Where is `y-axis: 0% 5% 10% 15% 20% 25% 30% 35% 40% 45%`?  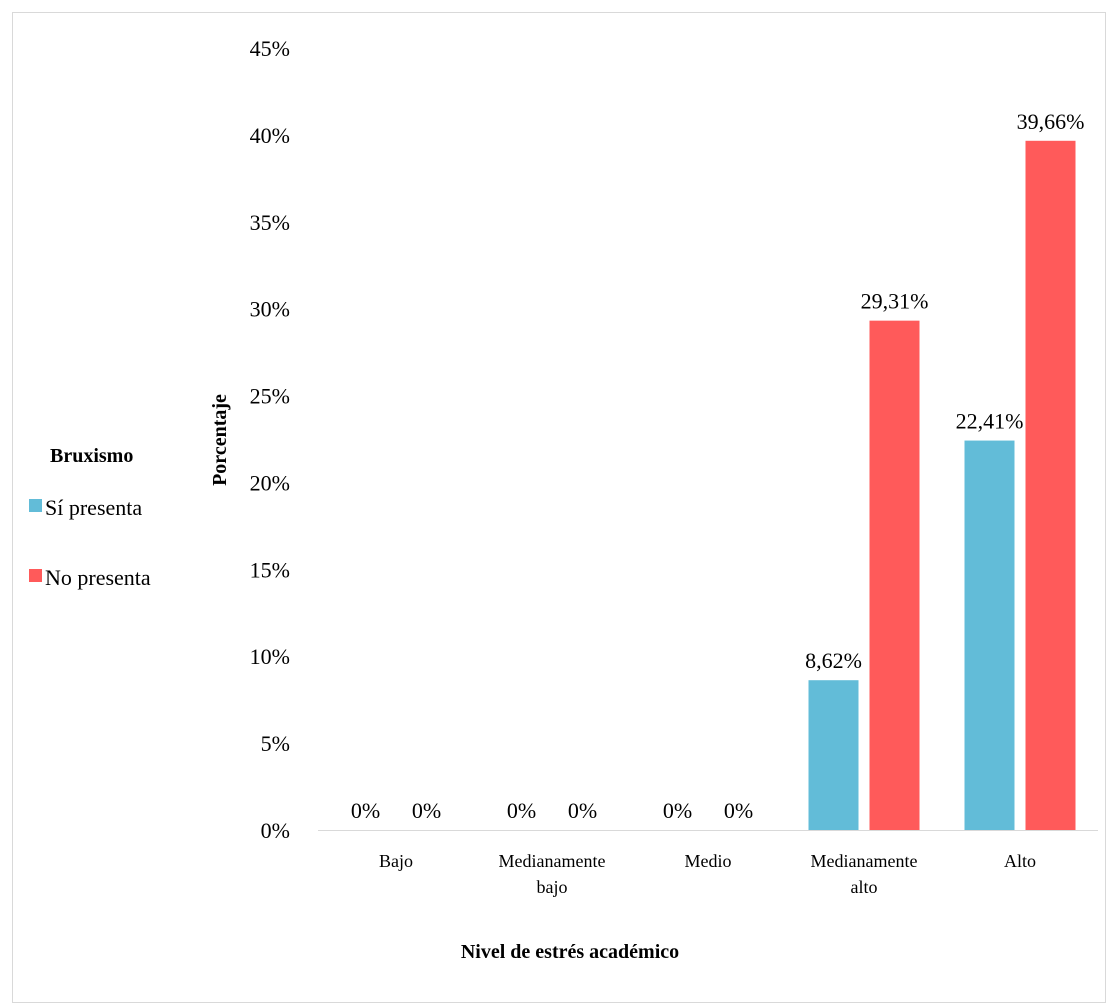
y-axis: 0% 5% 10% 15% 20% 25% 30% 35% 40% 45% is located at coordinates (270, 439).